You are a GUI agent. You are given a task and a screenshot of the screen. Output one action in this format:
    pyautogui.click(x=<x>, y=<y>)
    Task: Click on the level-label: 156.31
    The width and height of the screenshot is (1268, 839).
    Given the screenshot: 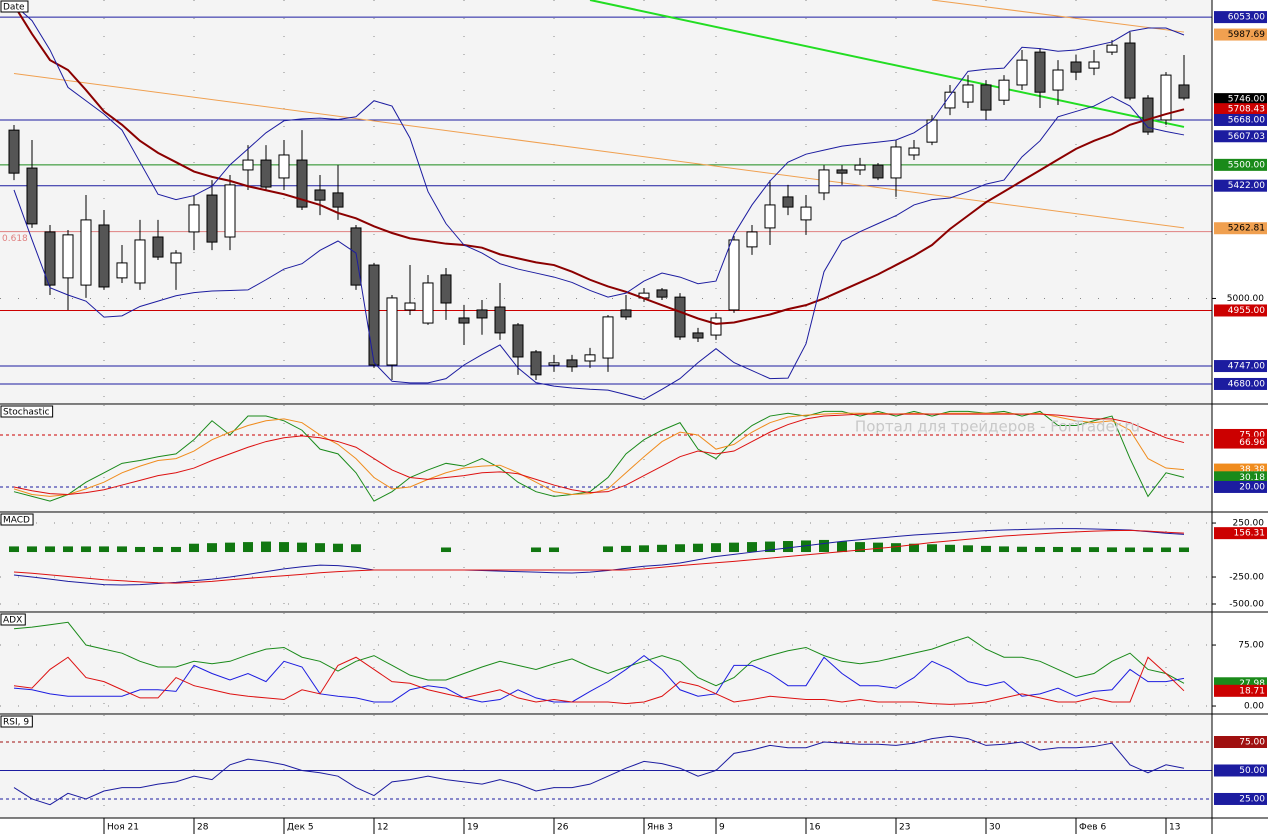 What is the action you would take?
    pyautogui.click(x=1250, y=534)
    